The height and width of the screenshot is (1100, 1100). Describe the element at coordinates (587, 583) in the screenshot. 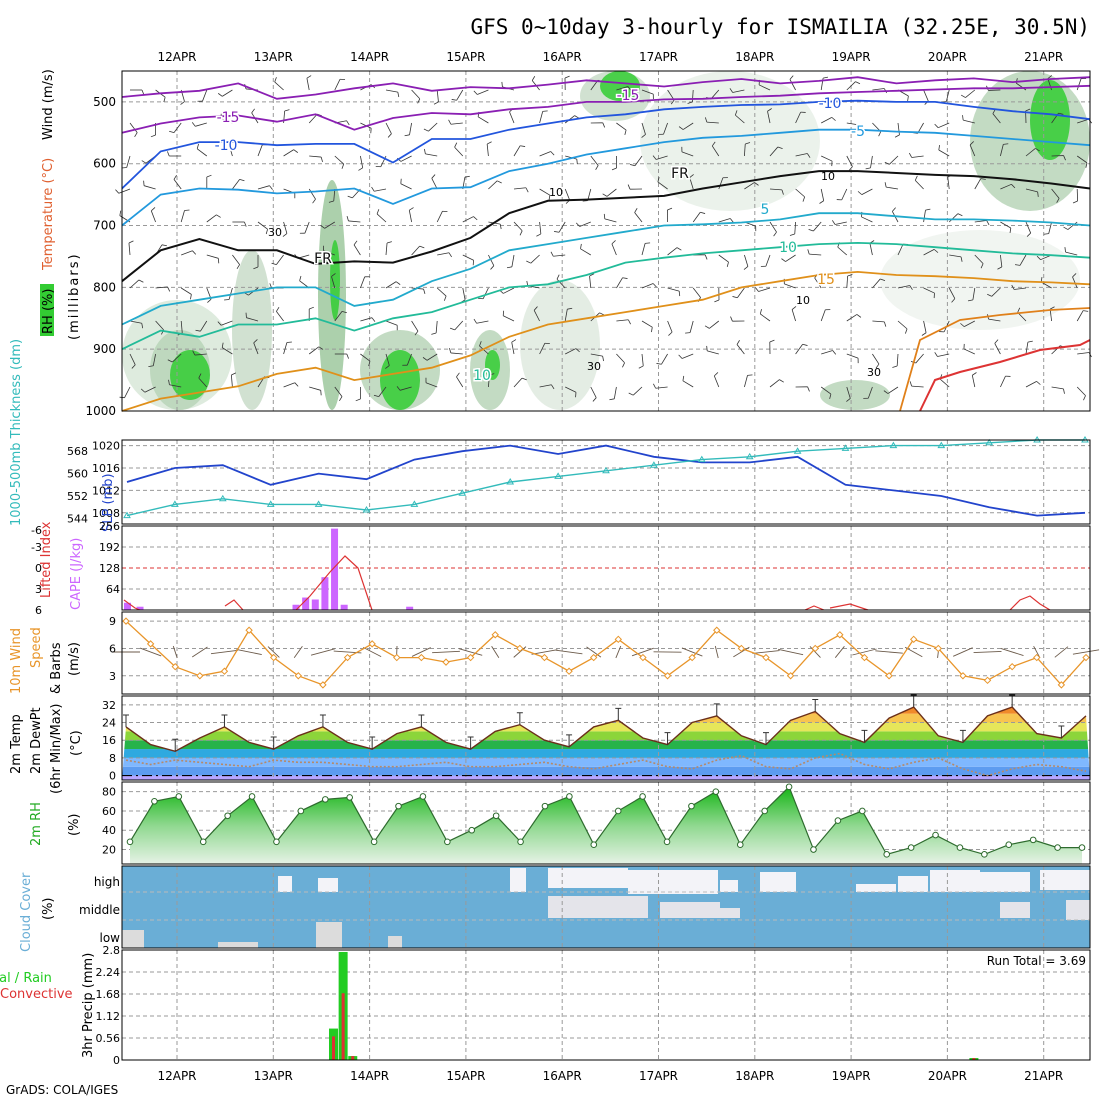

I see `lifted-index-line` at that location.